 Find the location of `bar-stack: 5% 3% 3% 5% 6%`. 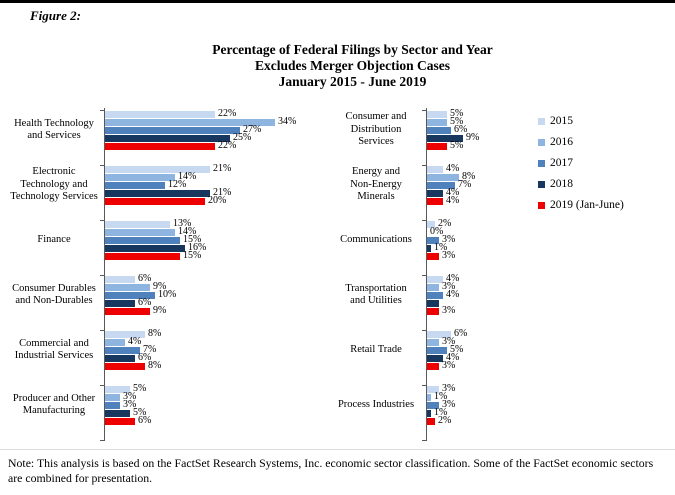

bar-stack: 5% 3% 3% 5% 6% is located at coordinates (128, 405).